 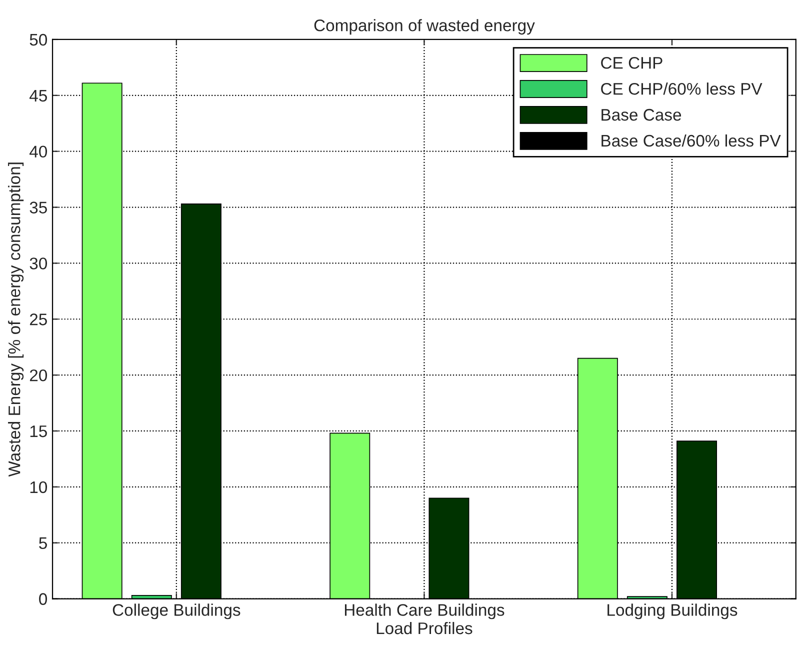 I want to click on legend-label: Base Case/60% less PV, so click(x=691, y=140).